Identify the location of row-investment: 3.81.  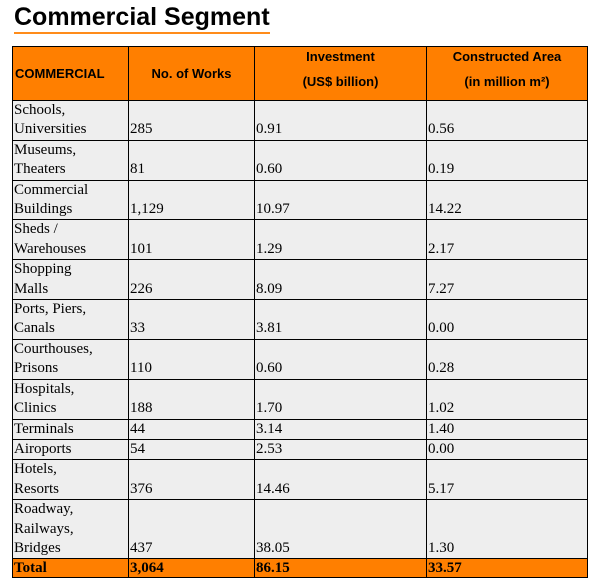
(340, 319).